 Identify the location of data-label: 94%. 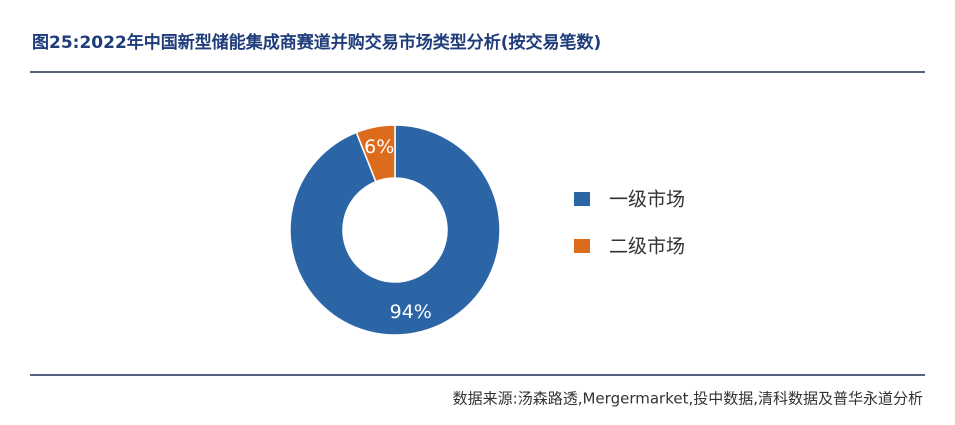
(411, 312).